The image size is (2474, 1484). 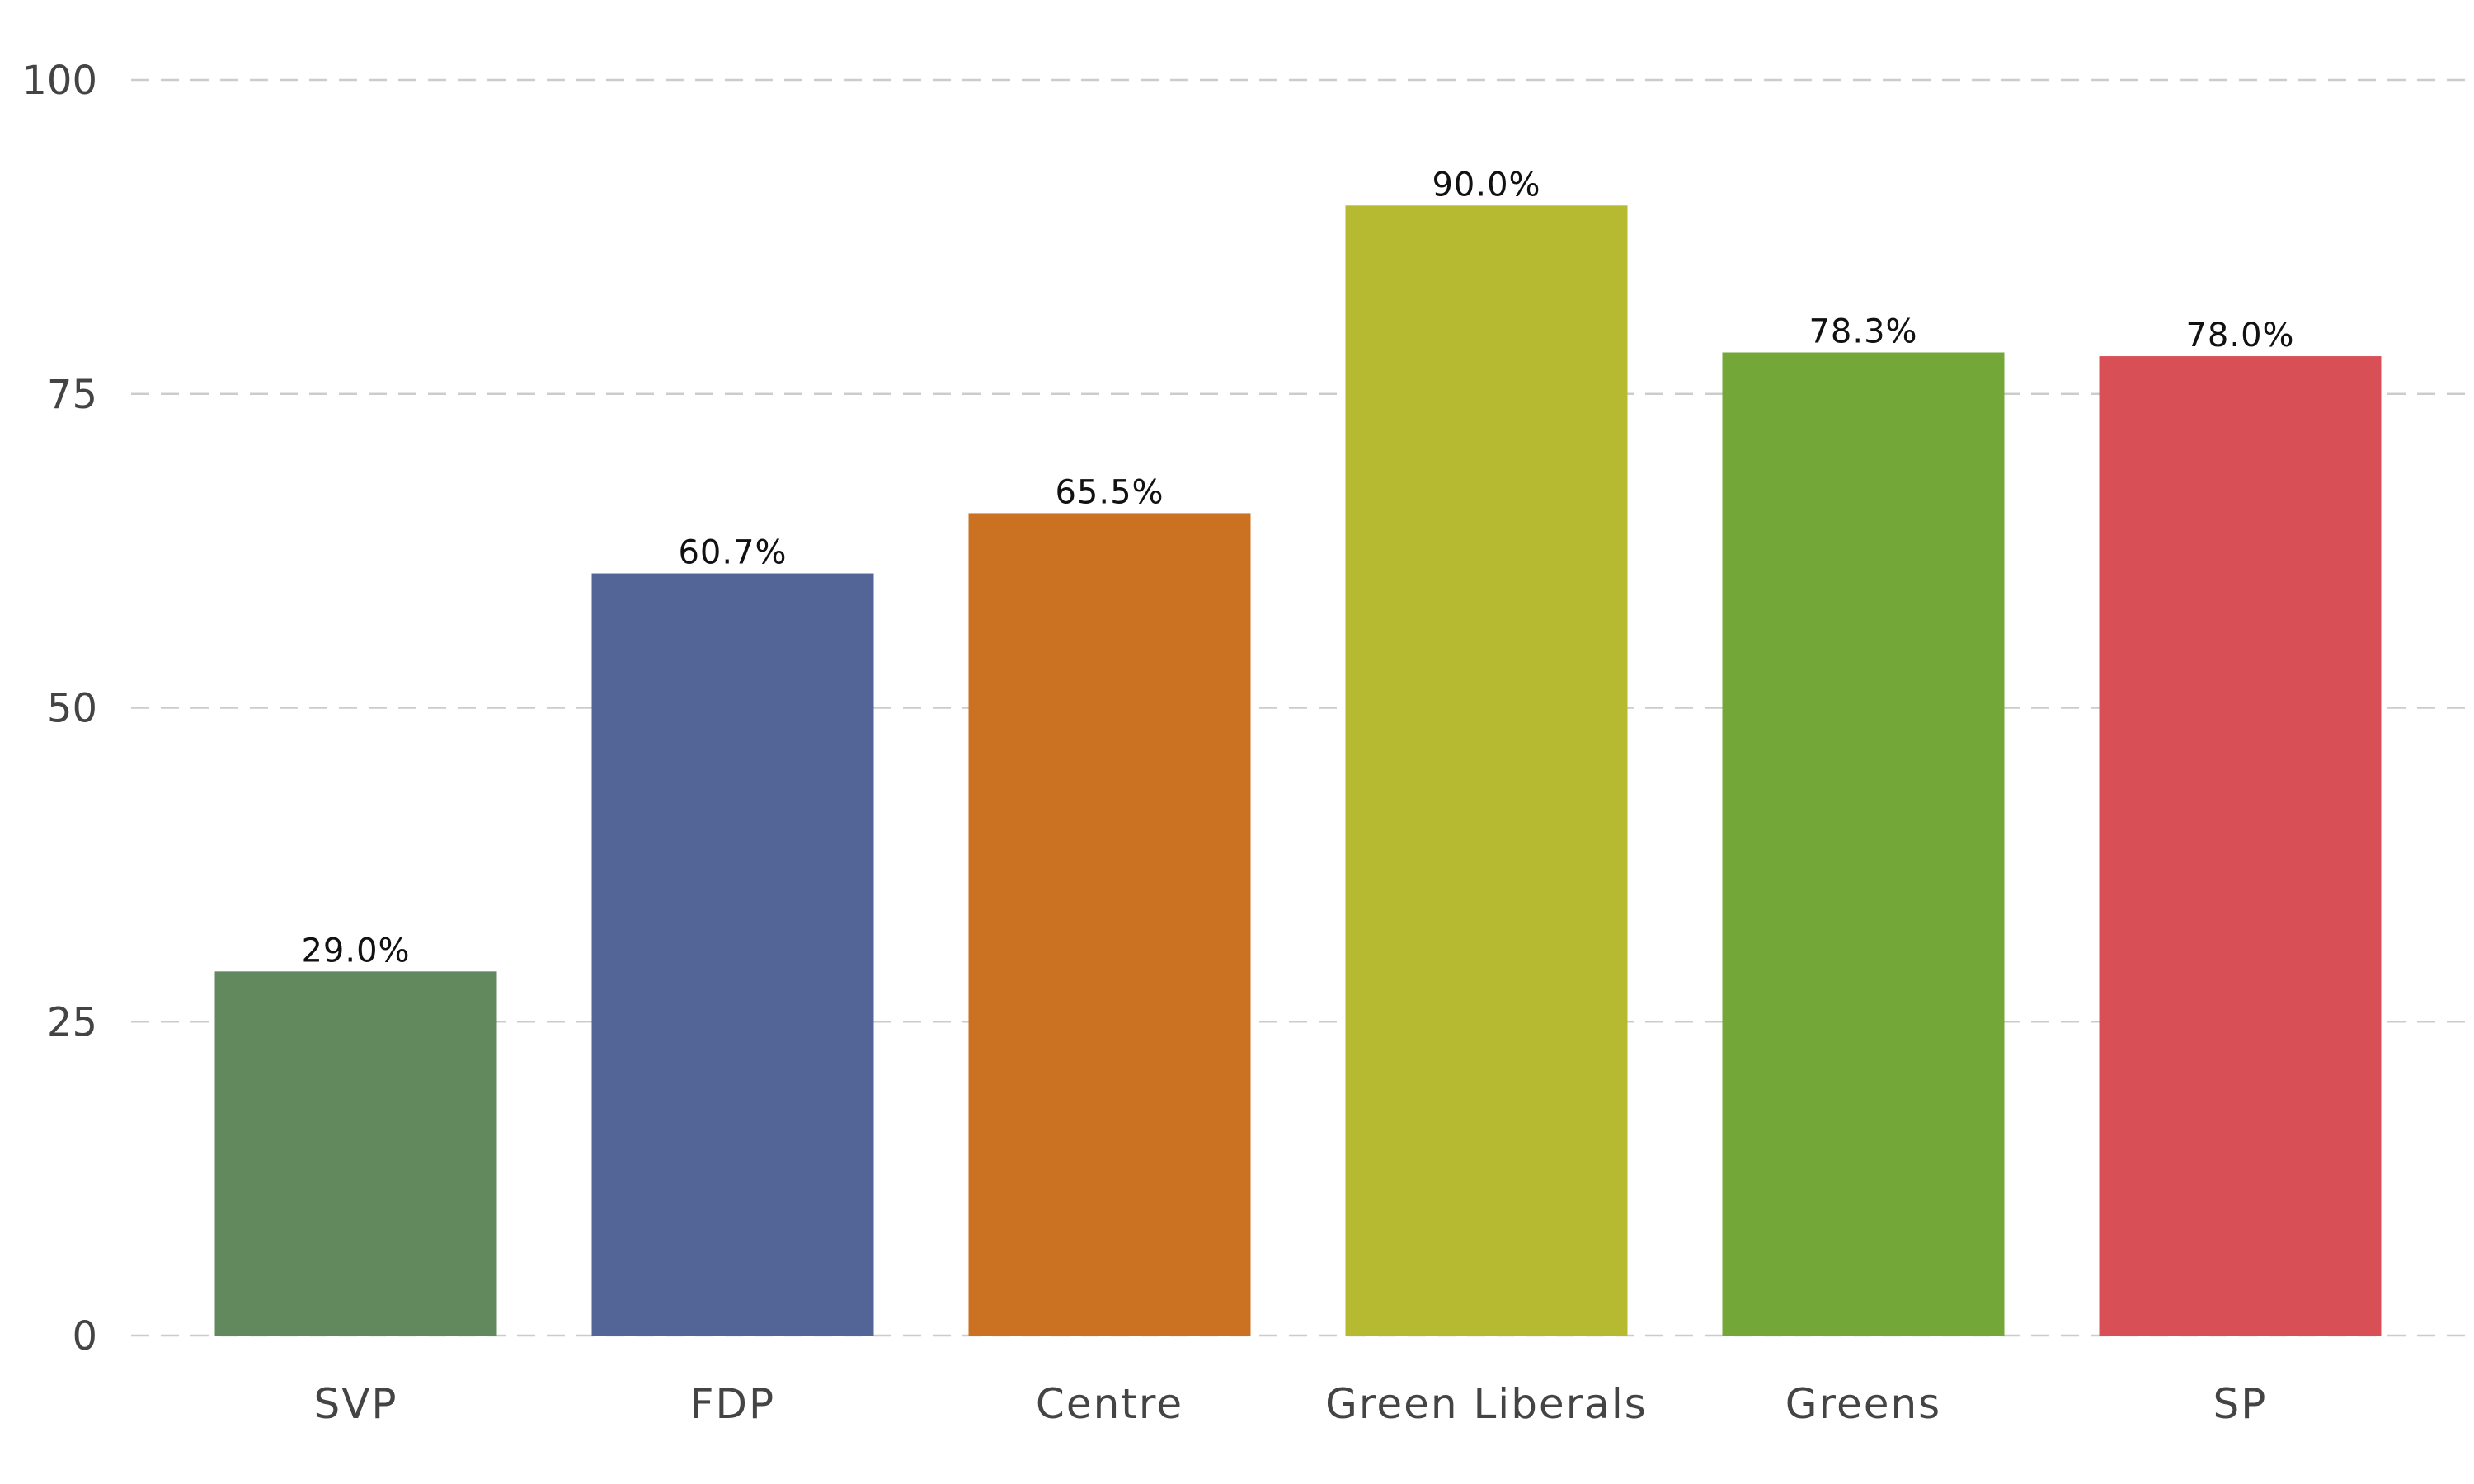 What do you see at coordinates (1862, 331) in the screenshot?
I see `data-label: 78.3%` at bounding box center [1862, 331].